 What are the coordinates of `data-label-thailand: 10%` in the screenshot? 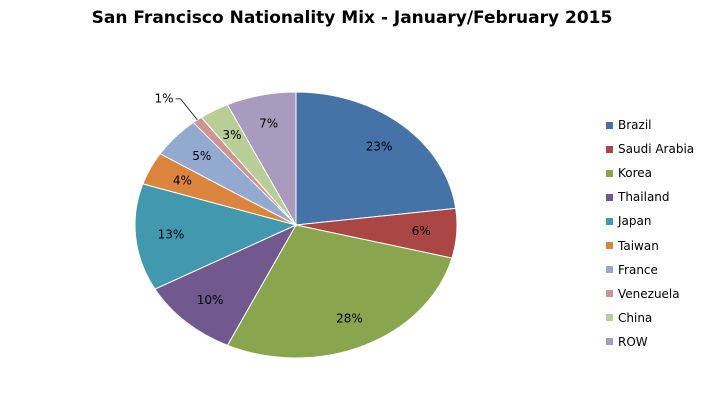 It's located at (210, 300).